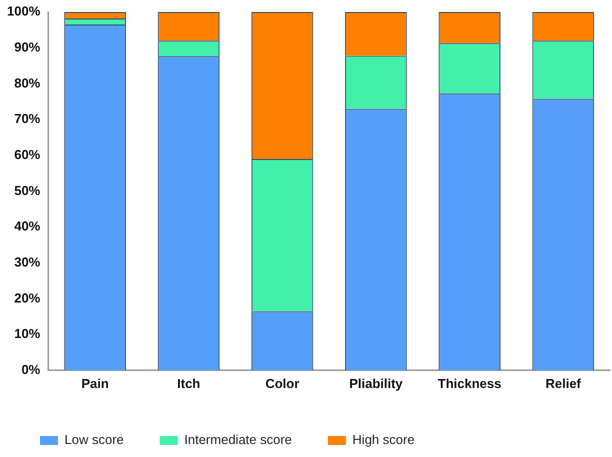 The height and width of the screenshot is (457, 612). What do you see at coordinates (376, 383) in the screenshot?
I see `x-tick-label: Pliability` at bounding box center [376, 383].